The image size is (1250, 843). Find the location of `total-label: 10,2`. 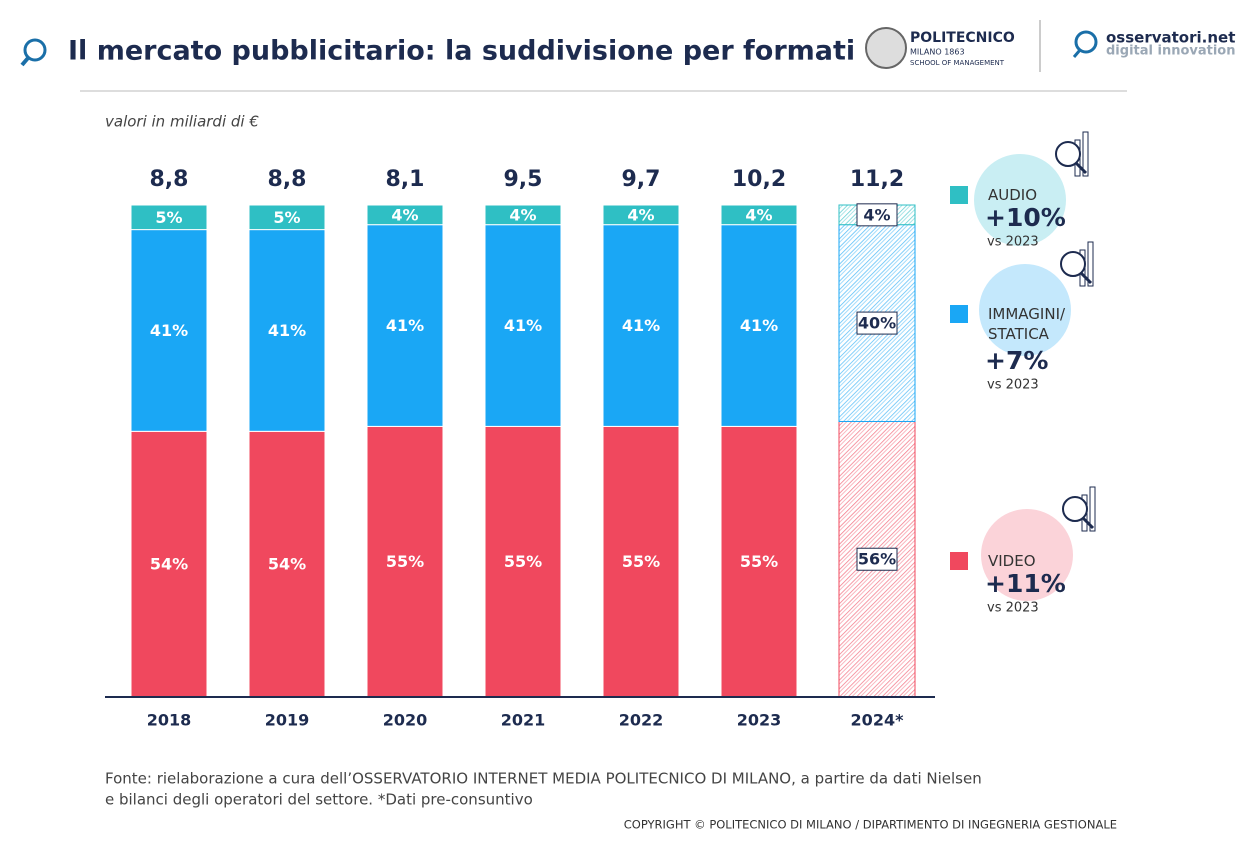

total-label: 10,2 is located at coordinates (759, 179).